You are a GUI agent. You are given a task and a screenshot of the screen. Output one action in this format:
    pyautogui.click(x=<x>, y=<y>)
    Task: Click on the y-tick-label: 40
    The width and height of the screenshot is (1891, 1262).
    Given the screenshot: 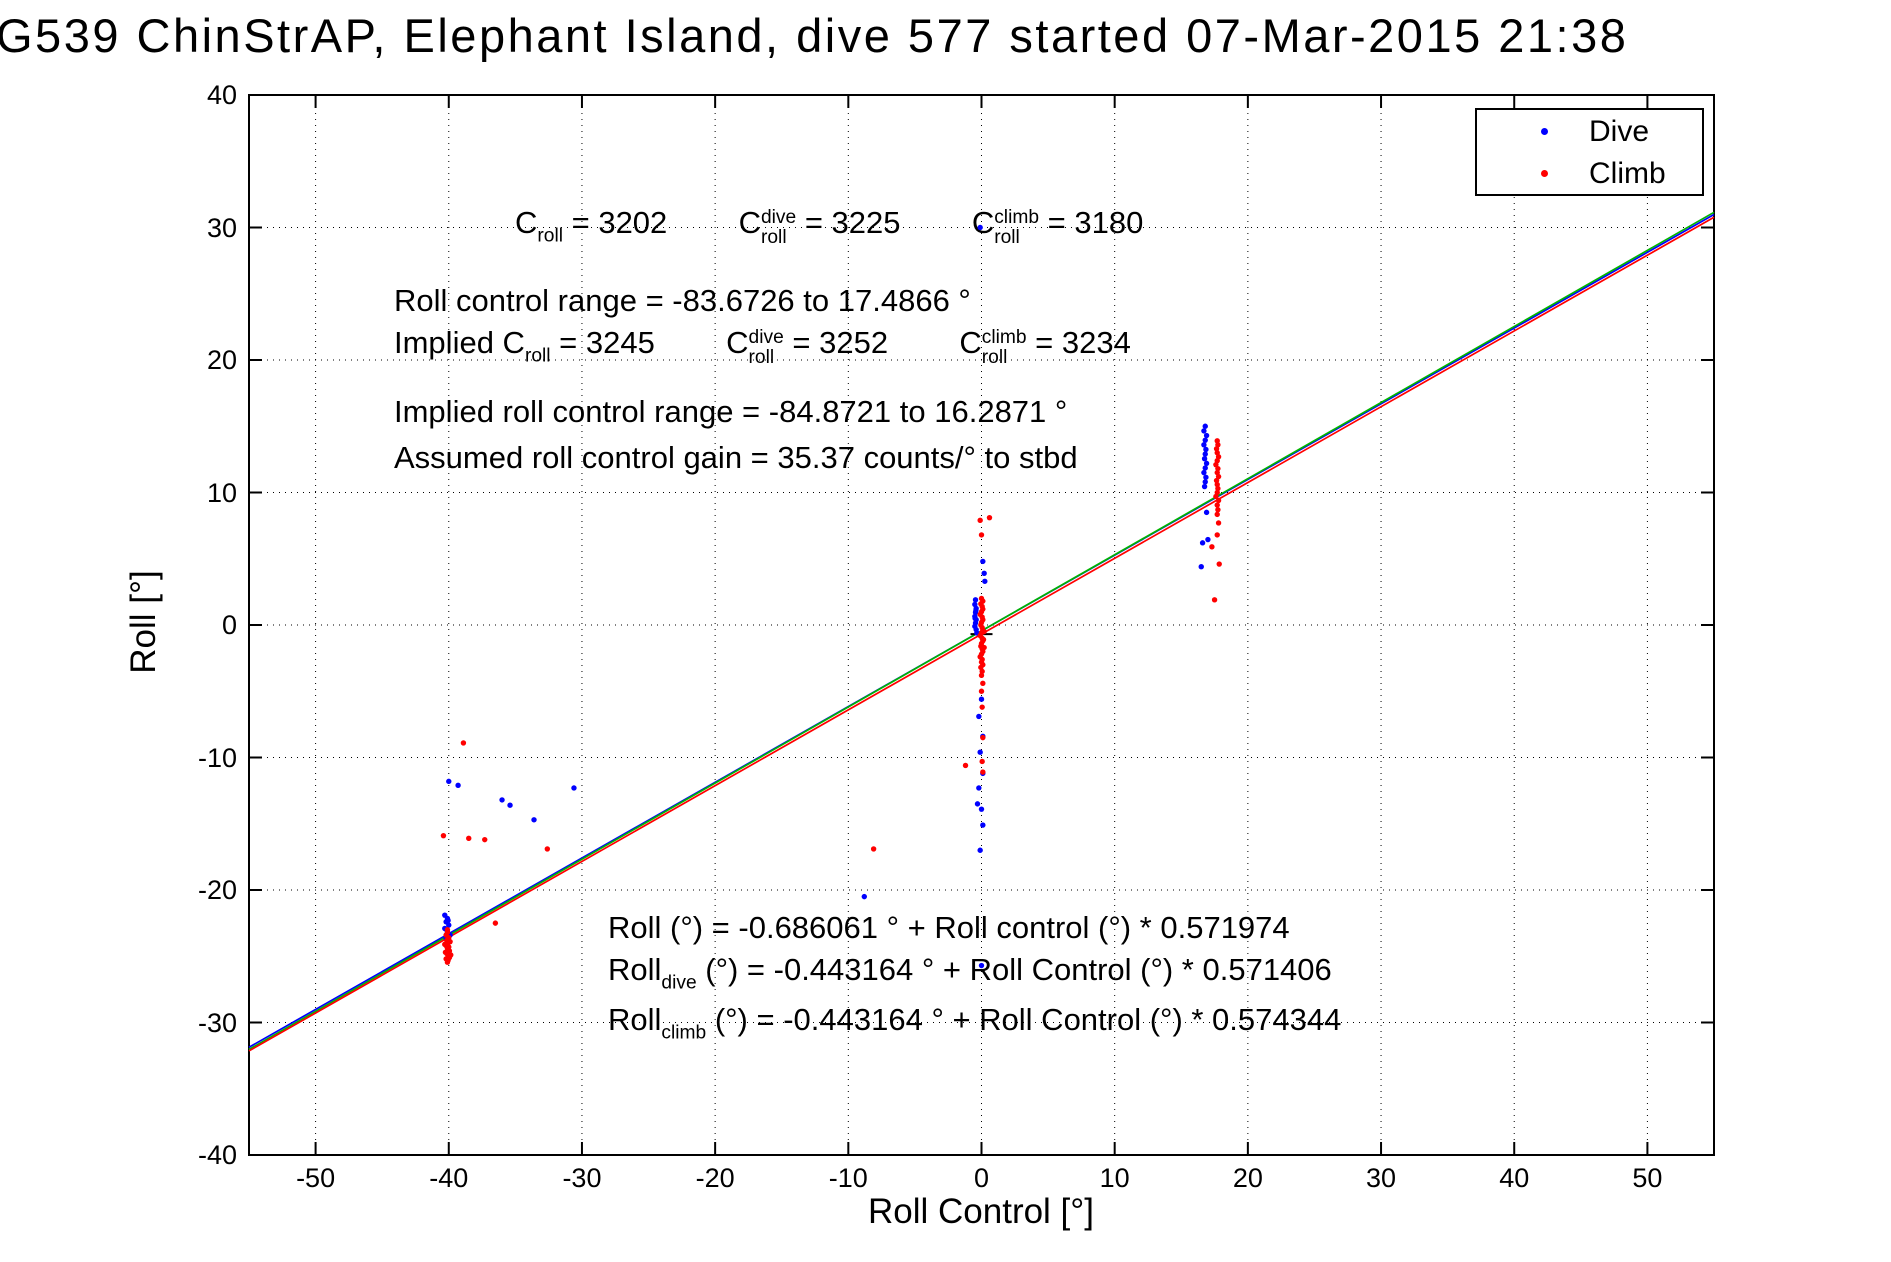 What is the action you would take?
    pyautogui.click(x=221, y=95)
    